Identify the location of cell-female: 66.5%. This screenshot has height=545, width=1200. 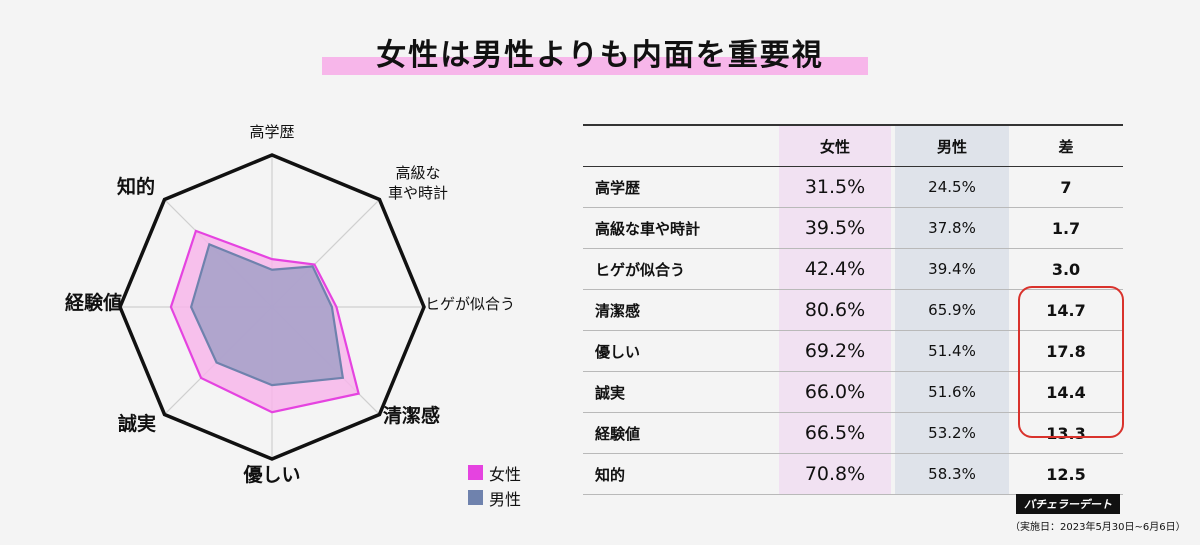
(835, 433).